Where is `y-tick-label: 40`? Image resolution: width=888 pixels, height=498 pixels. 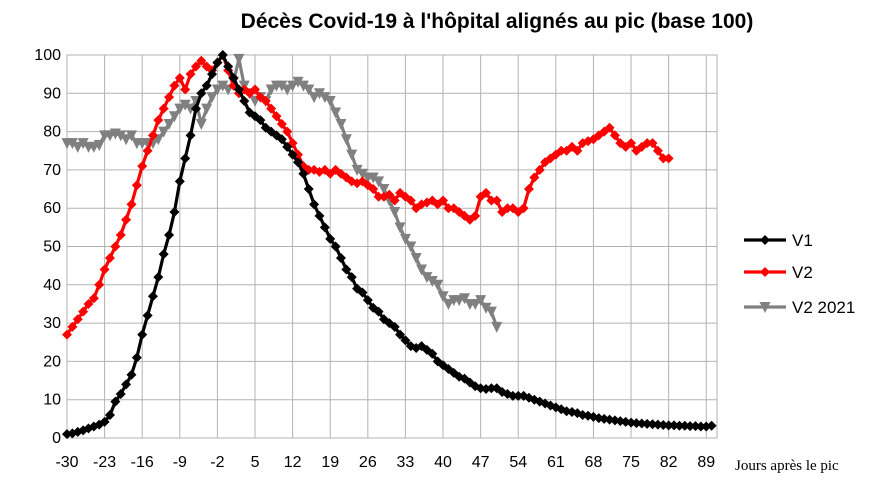
y-tick-label: 40 is located at coordinates (52, 285).